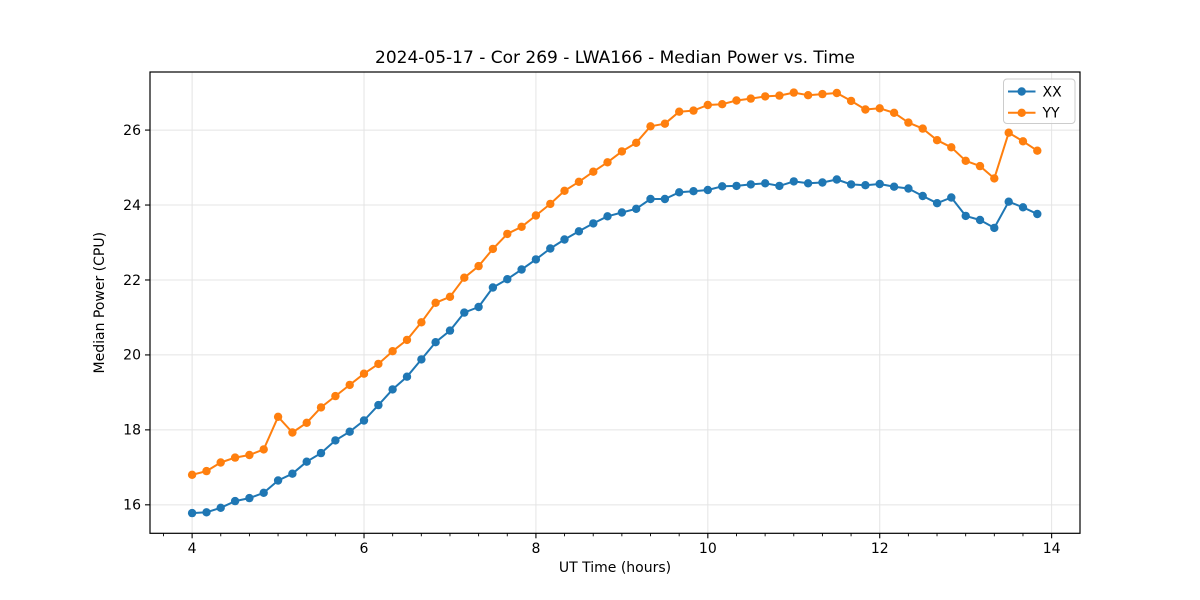 Image resolution: width=1200 pixels, height=600 pixels. Describe the element at coordinates (1051, 114) in the screenshot. I see `legend-label-YY: YY` at that location.